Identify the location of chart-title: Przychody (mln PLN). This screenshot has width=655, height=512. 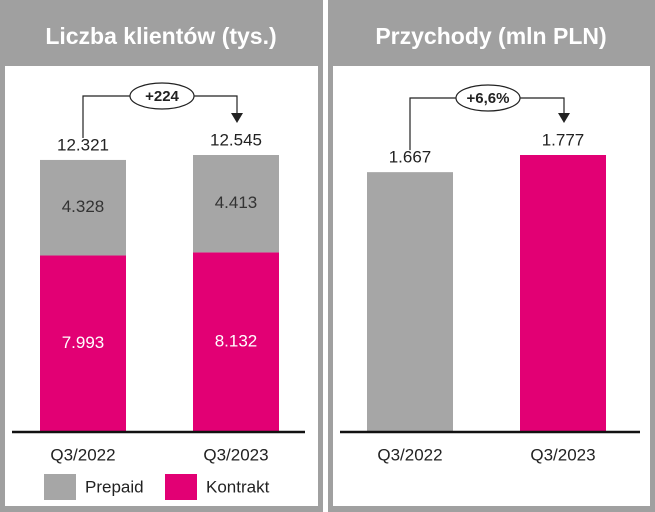
(490, 36).